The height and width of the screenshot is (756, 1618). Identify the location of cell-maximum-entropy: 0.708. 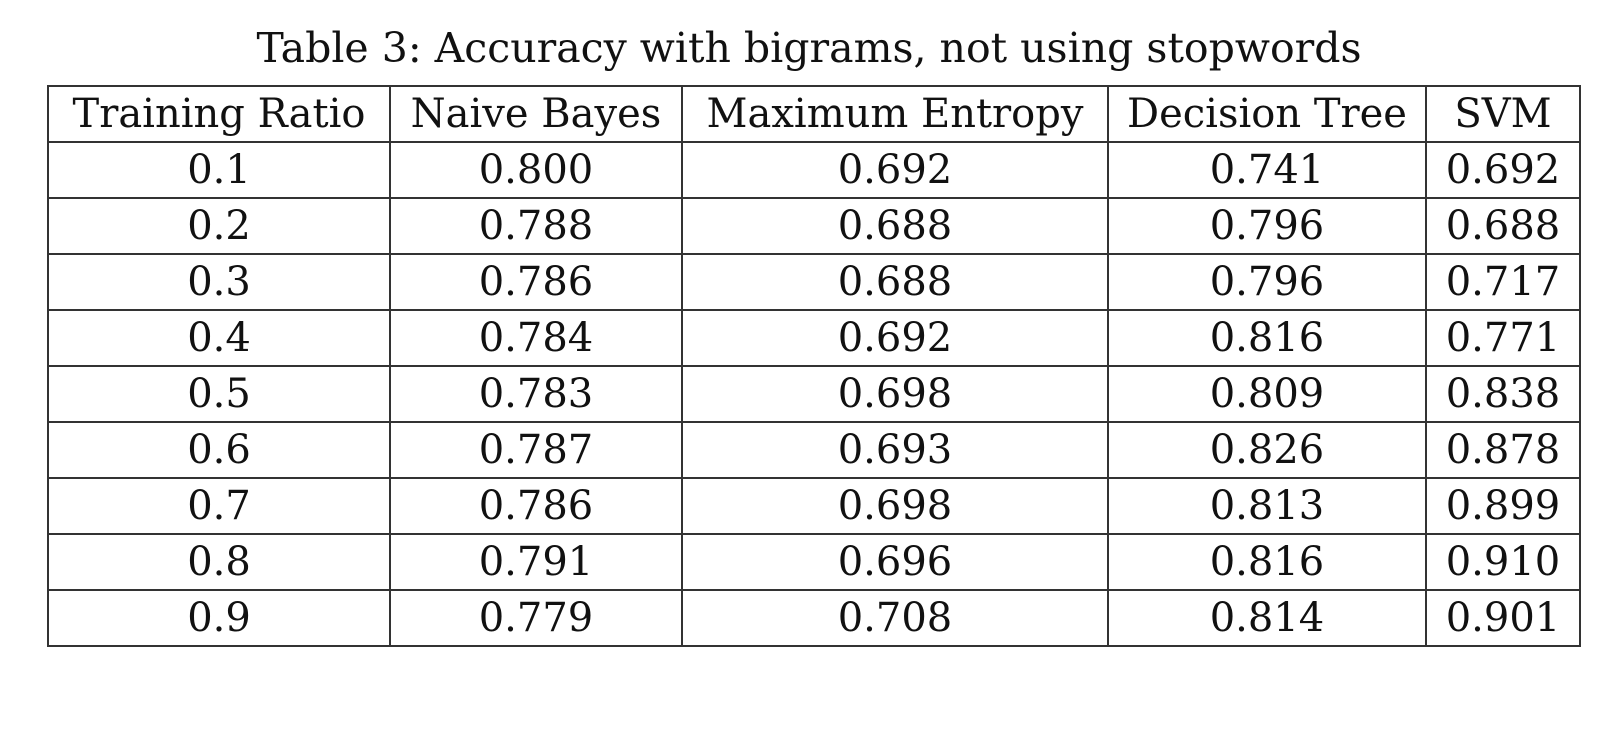
(895, 618).